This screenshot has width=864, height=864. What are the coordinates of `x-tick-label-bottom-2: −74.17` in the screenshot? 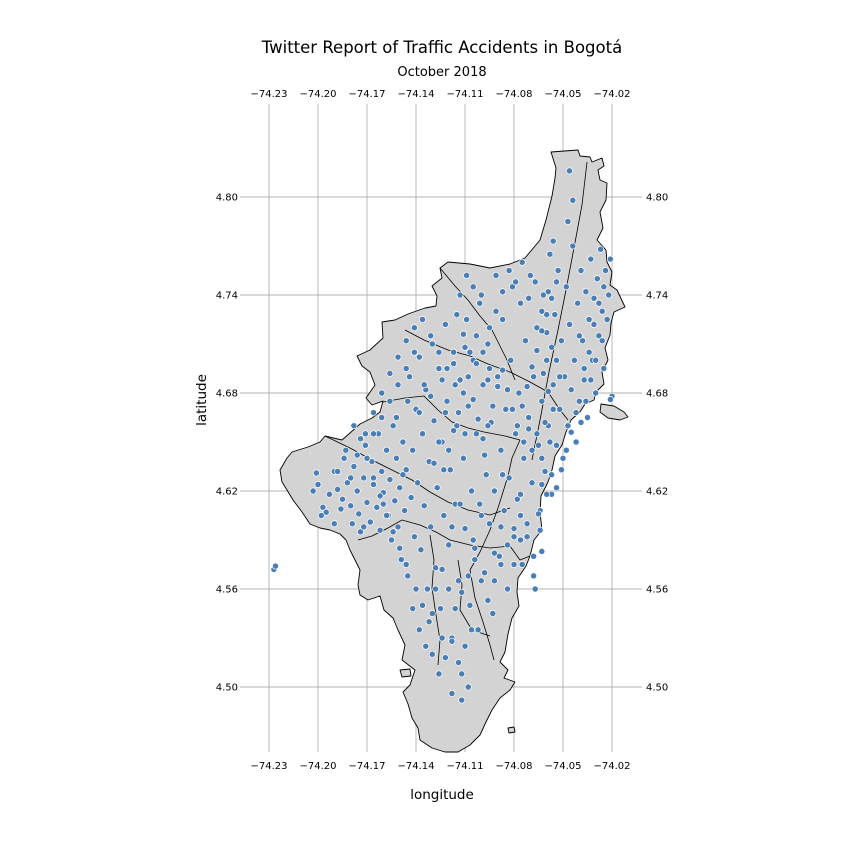 It's located at (366, 766).